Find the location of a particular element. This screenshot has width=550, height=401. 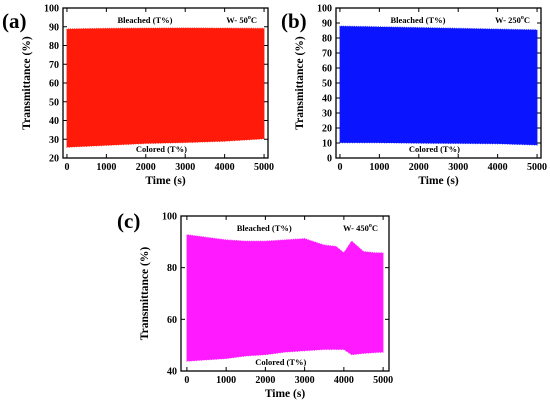

panel-label: (a) is located at coordinates (14, 21).